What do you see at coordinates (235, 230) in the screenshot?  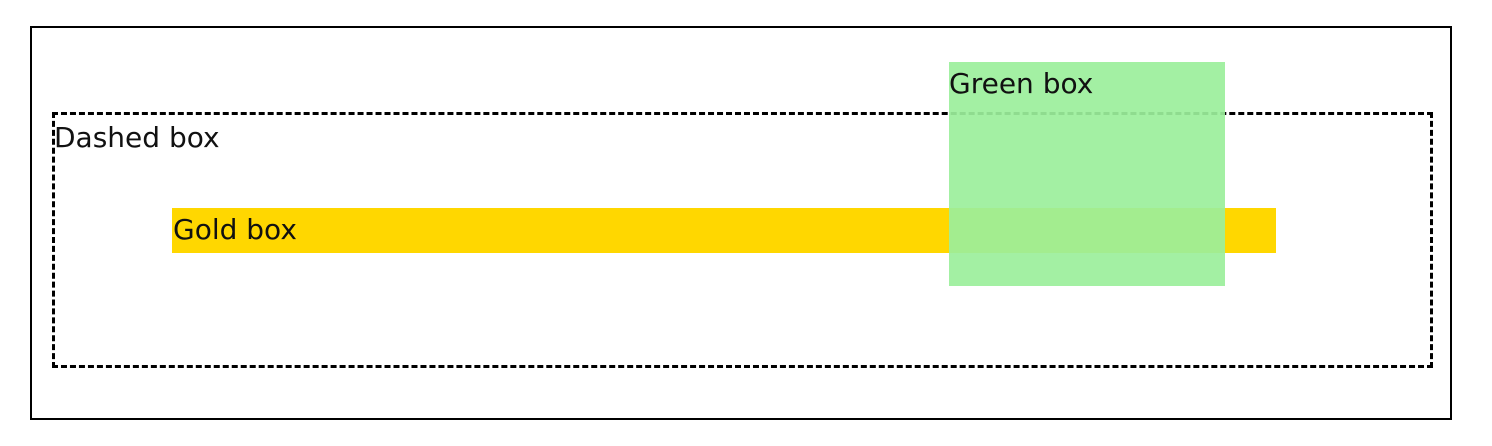 I see `gold-box-label: Gold box` at bounding box center [235, 230].